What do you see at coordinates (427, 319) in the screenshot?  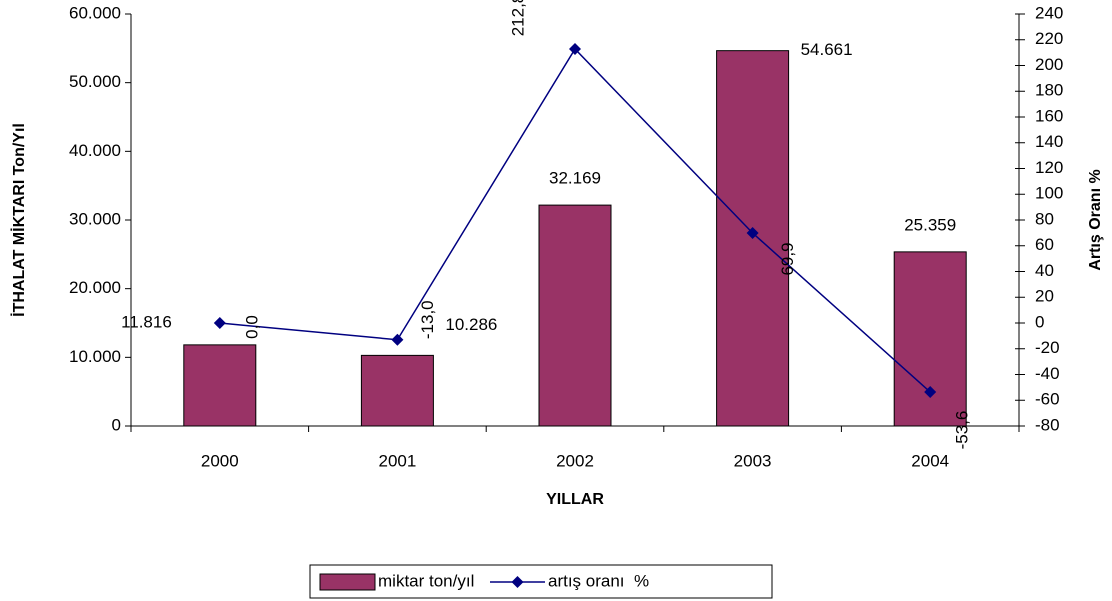 I see `line-value-label: -13,0` at bounding box center [427, 319].